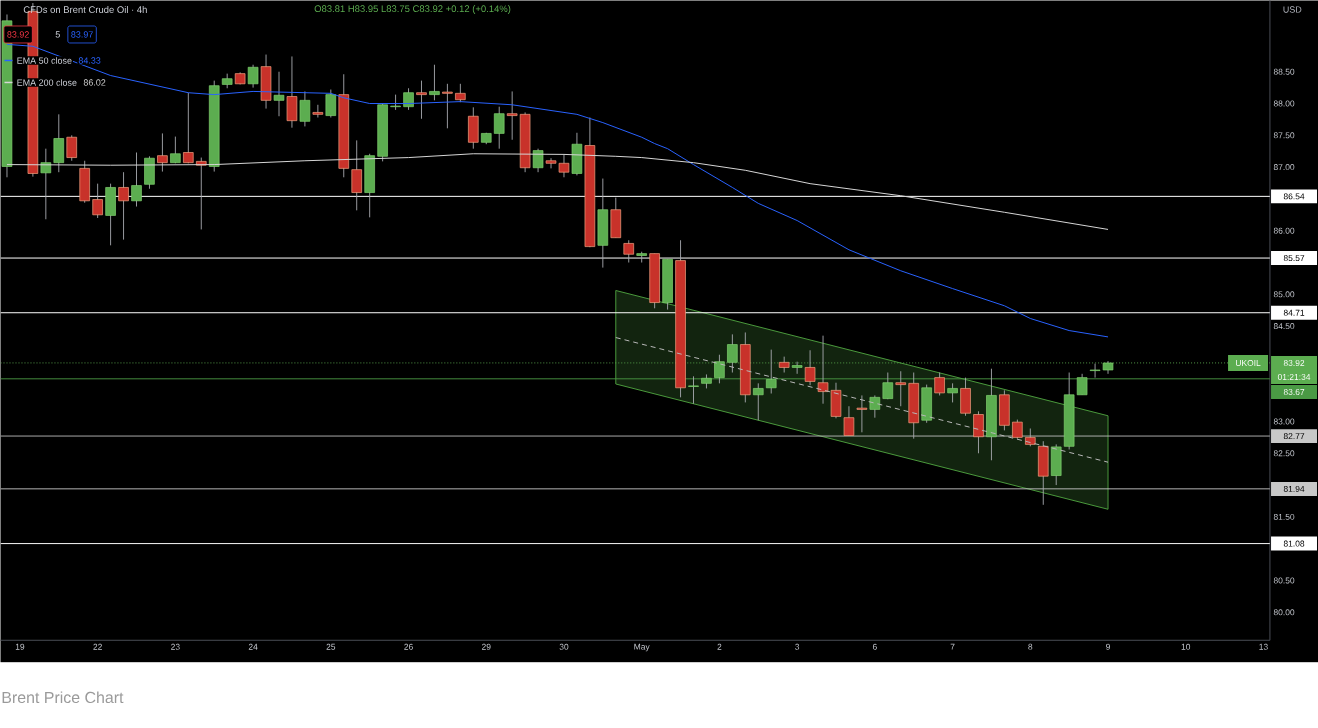 This screenshot has height=728, width=1318. I want to click on x-tick-label: 19, so click(20, 646).